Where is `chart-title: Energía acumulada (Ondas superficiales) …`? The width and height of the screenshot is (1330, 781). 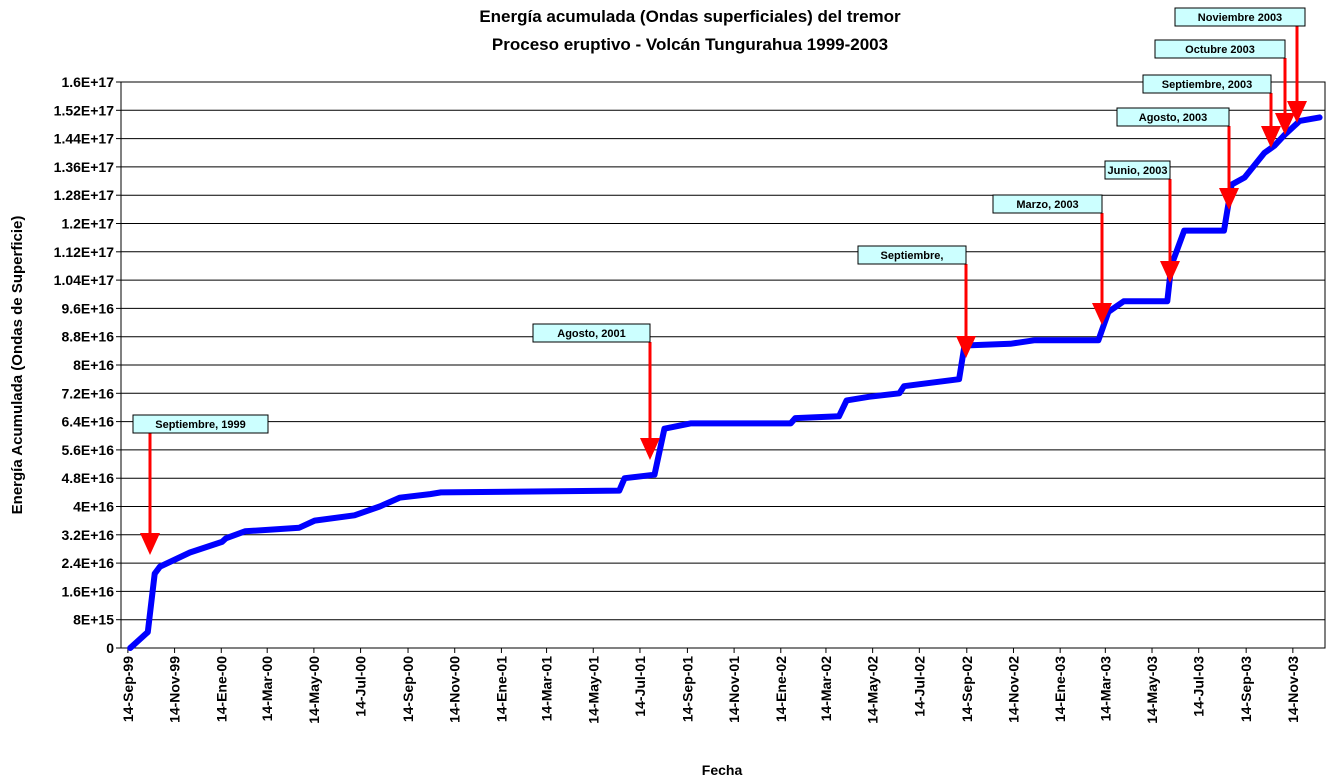
chart-title: Energía acumulada (Ondas superficiales) … is located at coordinates (690, 16).